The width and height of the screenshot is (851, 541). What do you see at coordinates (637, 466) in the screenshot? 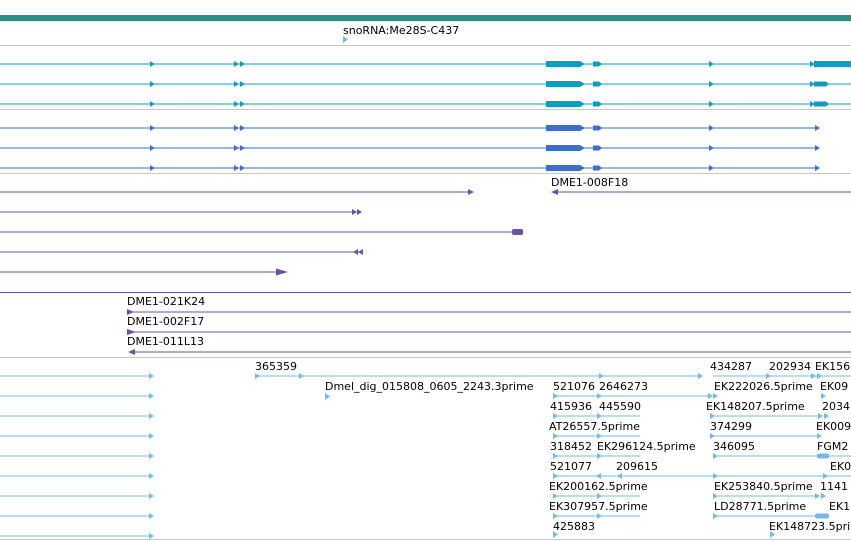
I see `est-label: 209615` at bounding box center [637, 466].